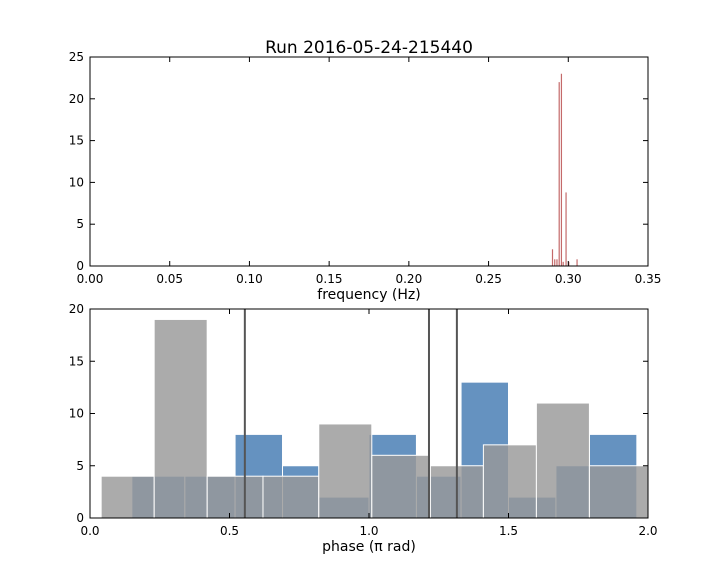  What do you see at coordinates (350, 413) in the screenshot?
I see `phase-reference-lines` at bounding box center [350, 413].